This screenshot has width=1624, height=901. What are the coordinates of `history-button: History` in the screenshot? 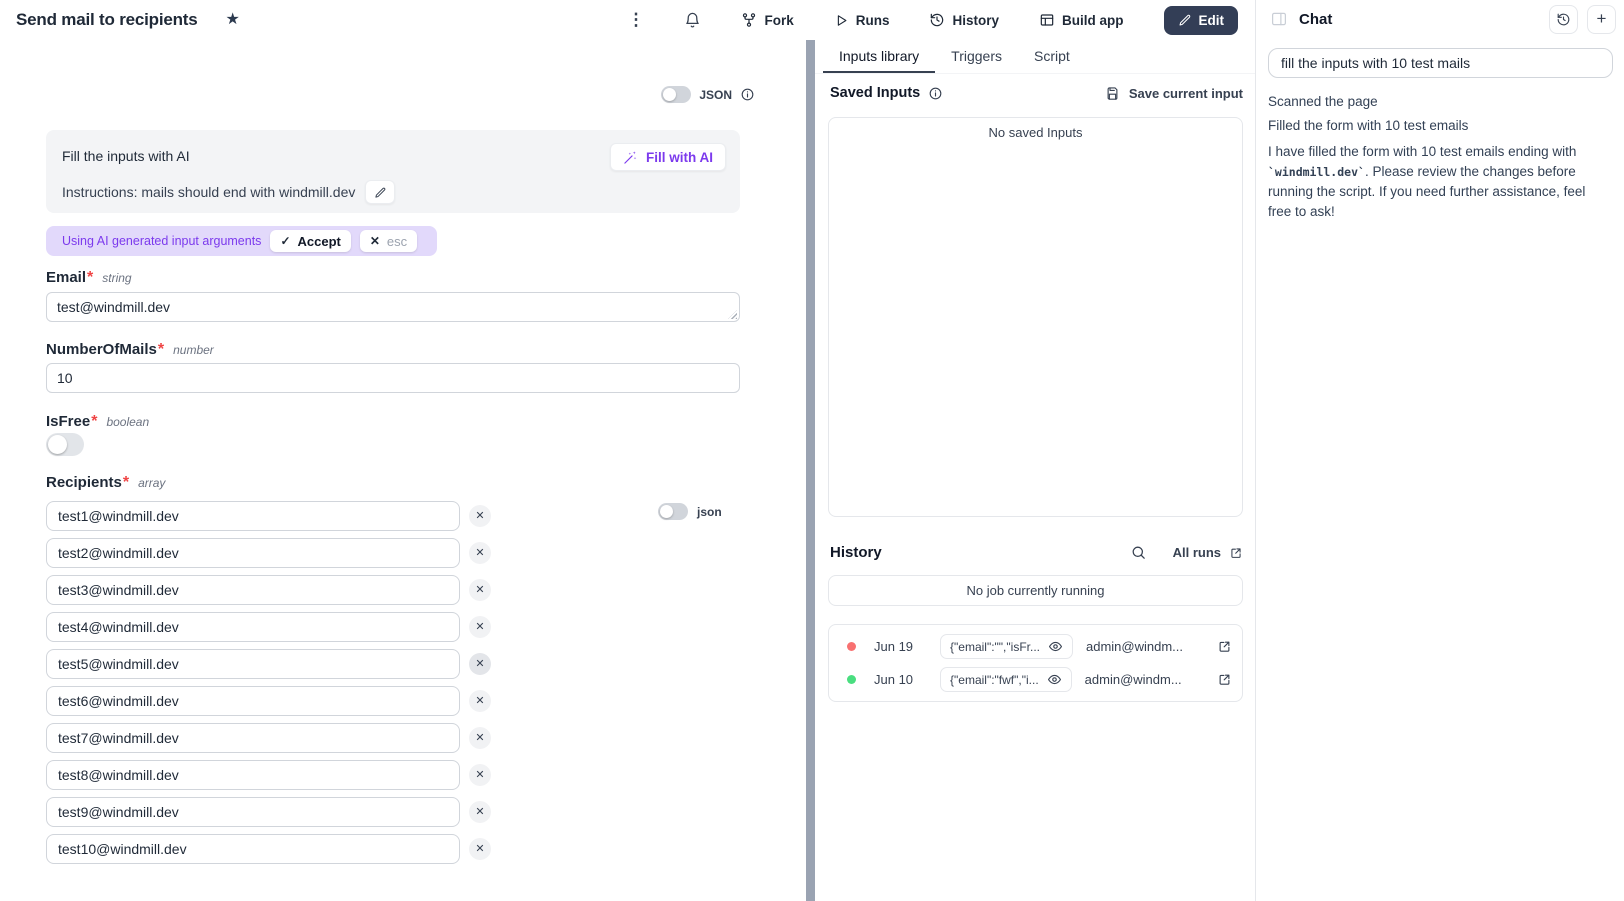 It's located at (964, 20).